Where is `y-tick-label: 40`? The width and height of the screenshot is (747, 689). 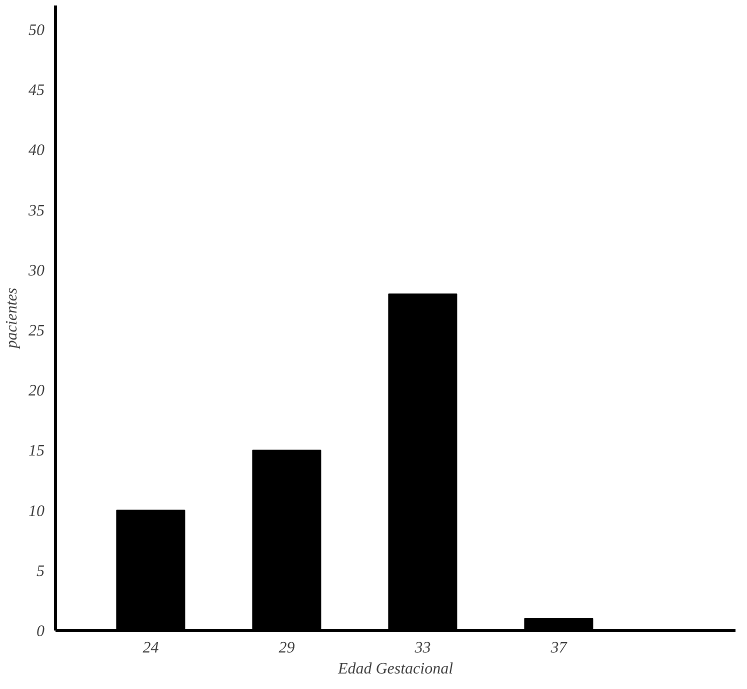 y-tick-label: 40 is located at coordinates (36, 151).